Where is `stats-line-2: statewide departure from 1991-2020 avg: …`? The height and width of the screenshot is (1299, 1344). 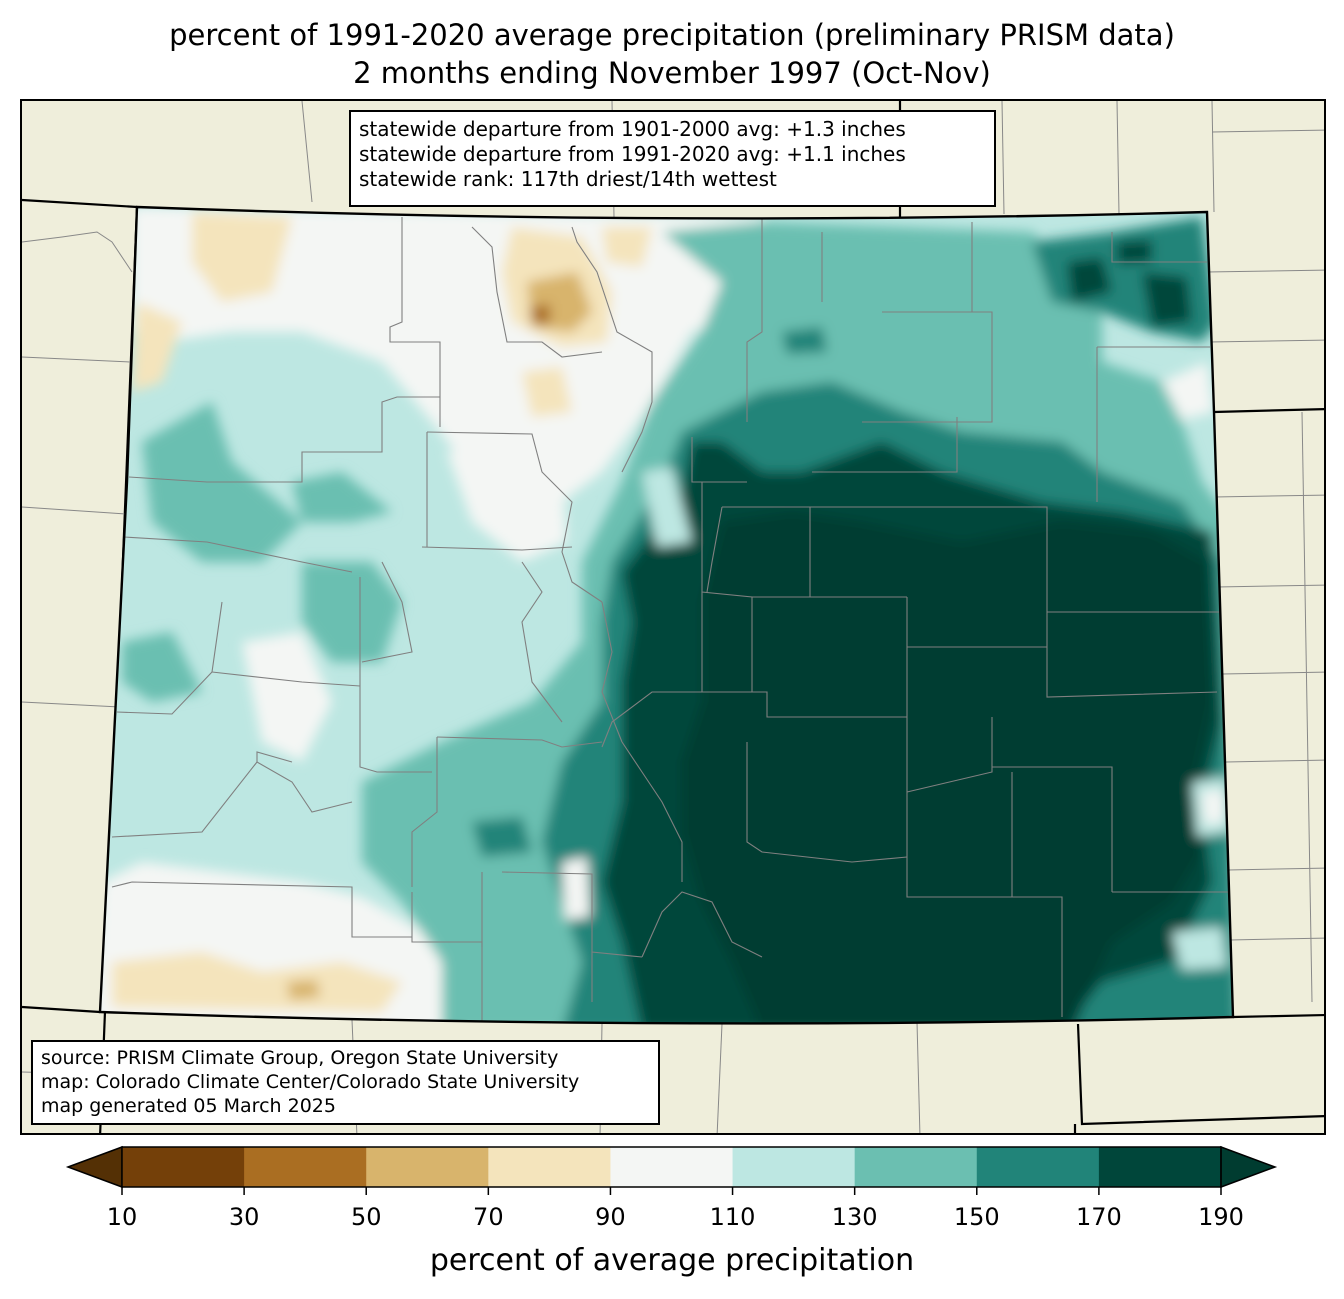 stats-line-2: statewide departure from 1991-2020 avg: … is located at coordinates (632, 154).